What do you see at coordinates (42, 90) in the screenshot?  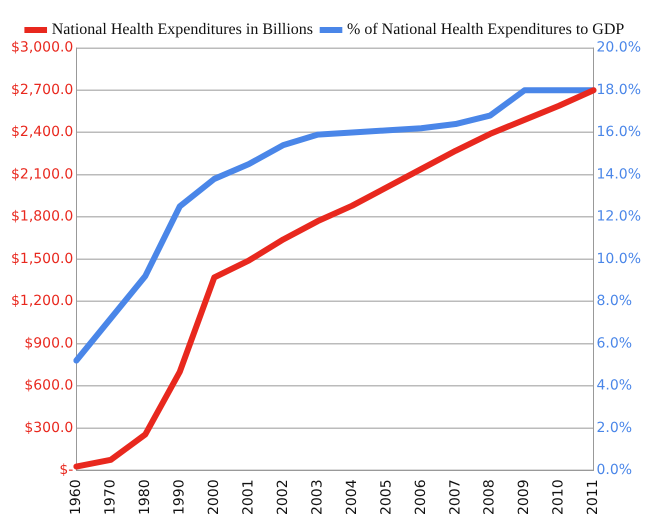 I see `y-tick-label: $2,700.0` at bounding box center [42, 90].